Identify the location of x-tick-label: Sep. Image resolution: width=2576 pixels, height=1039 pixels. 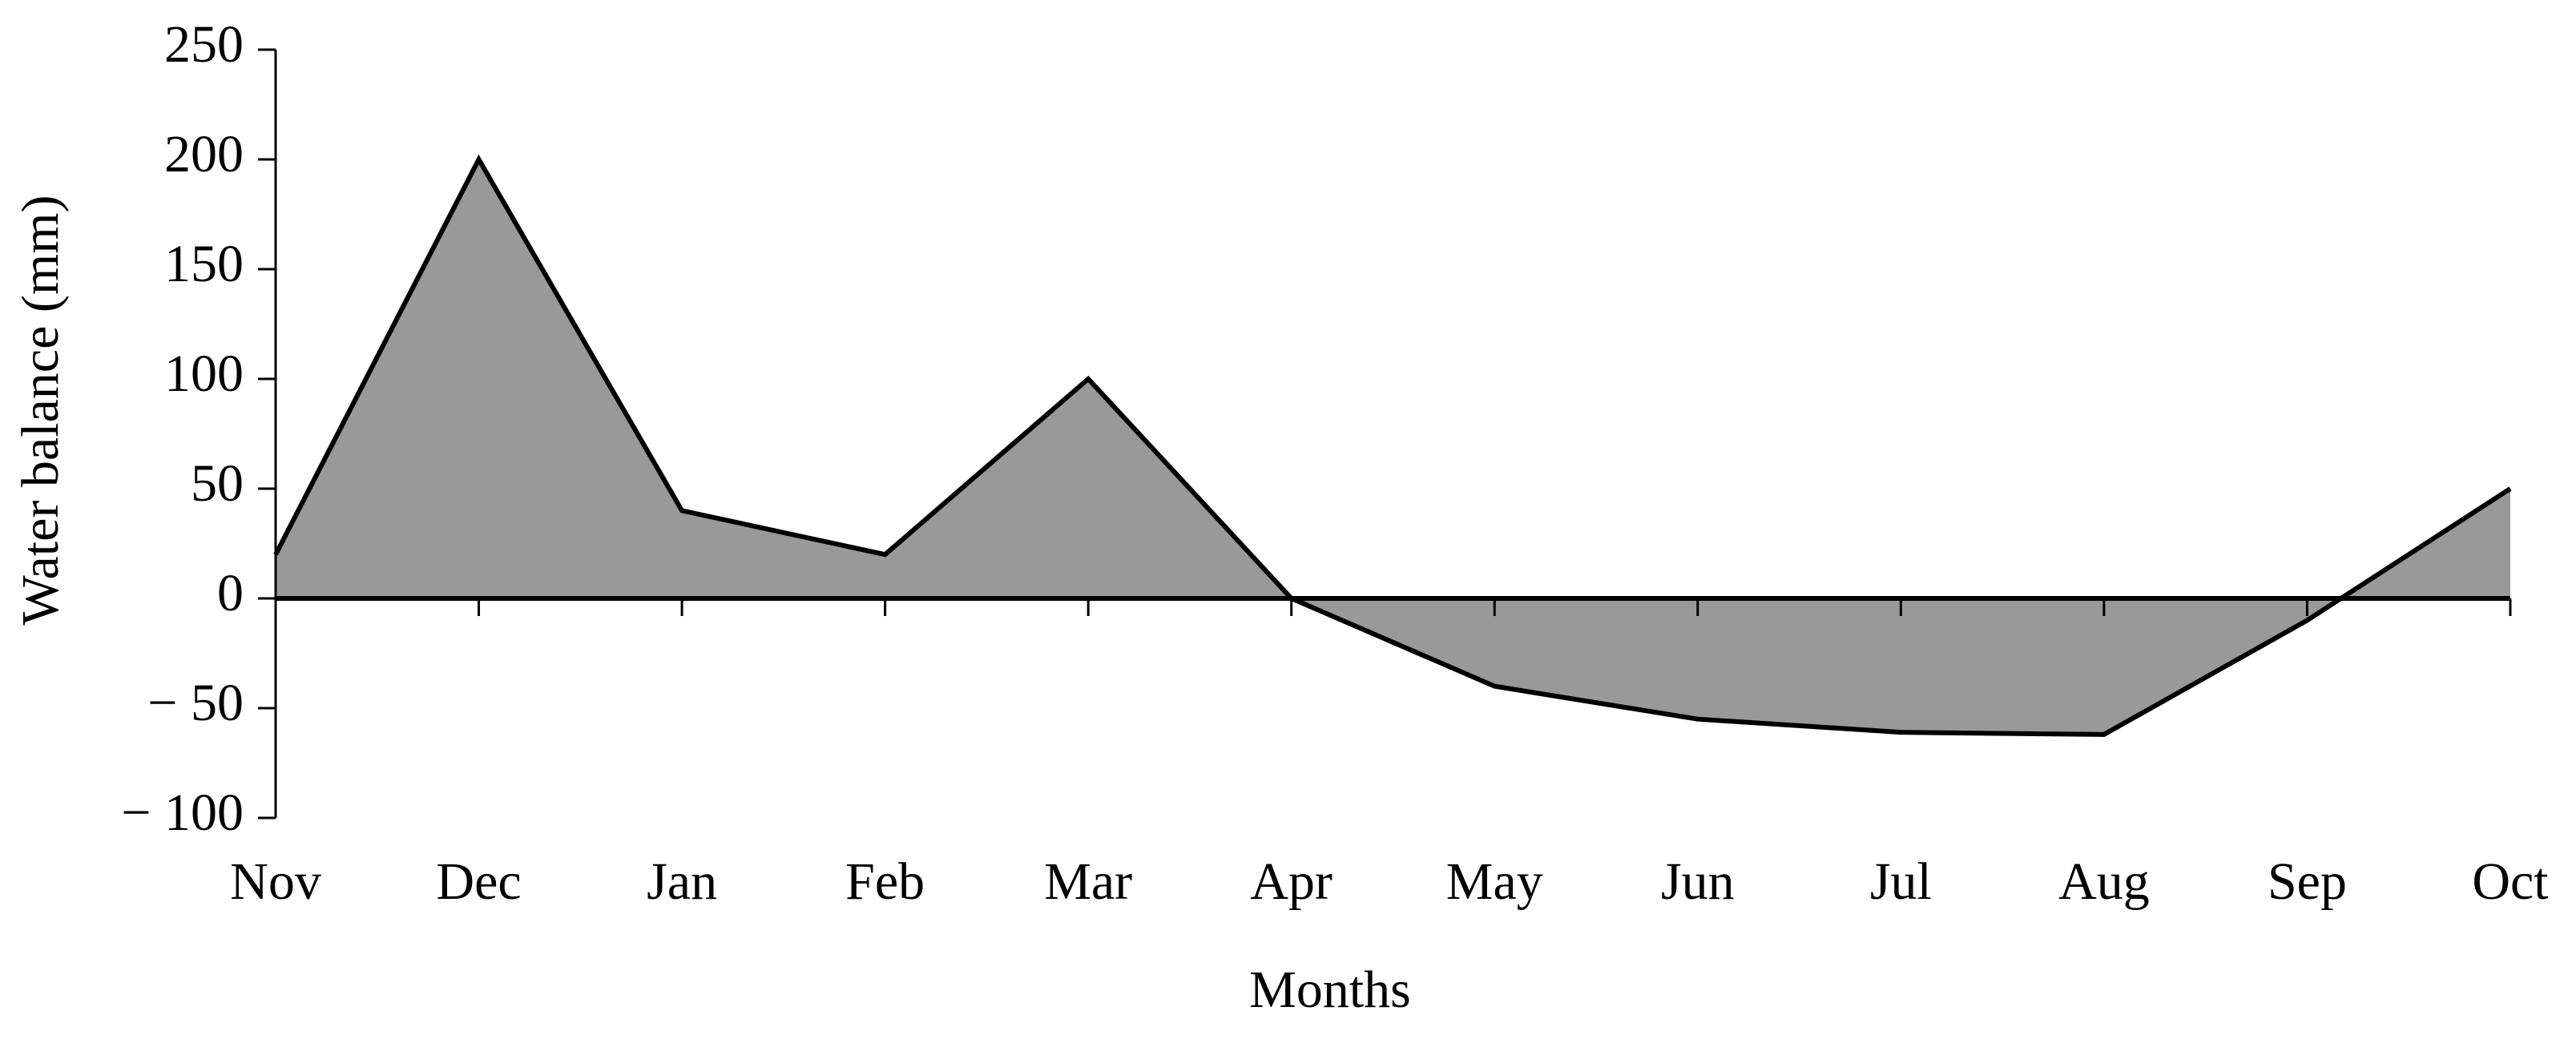
(2307, 881).